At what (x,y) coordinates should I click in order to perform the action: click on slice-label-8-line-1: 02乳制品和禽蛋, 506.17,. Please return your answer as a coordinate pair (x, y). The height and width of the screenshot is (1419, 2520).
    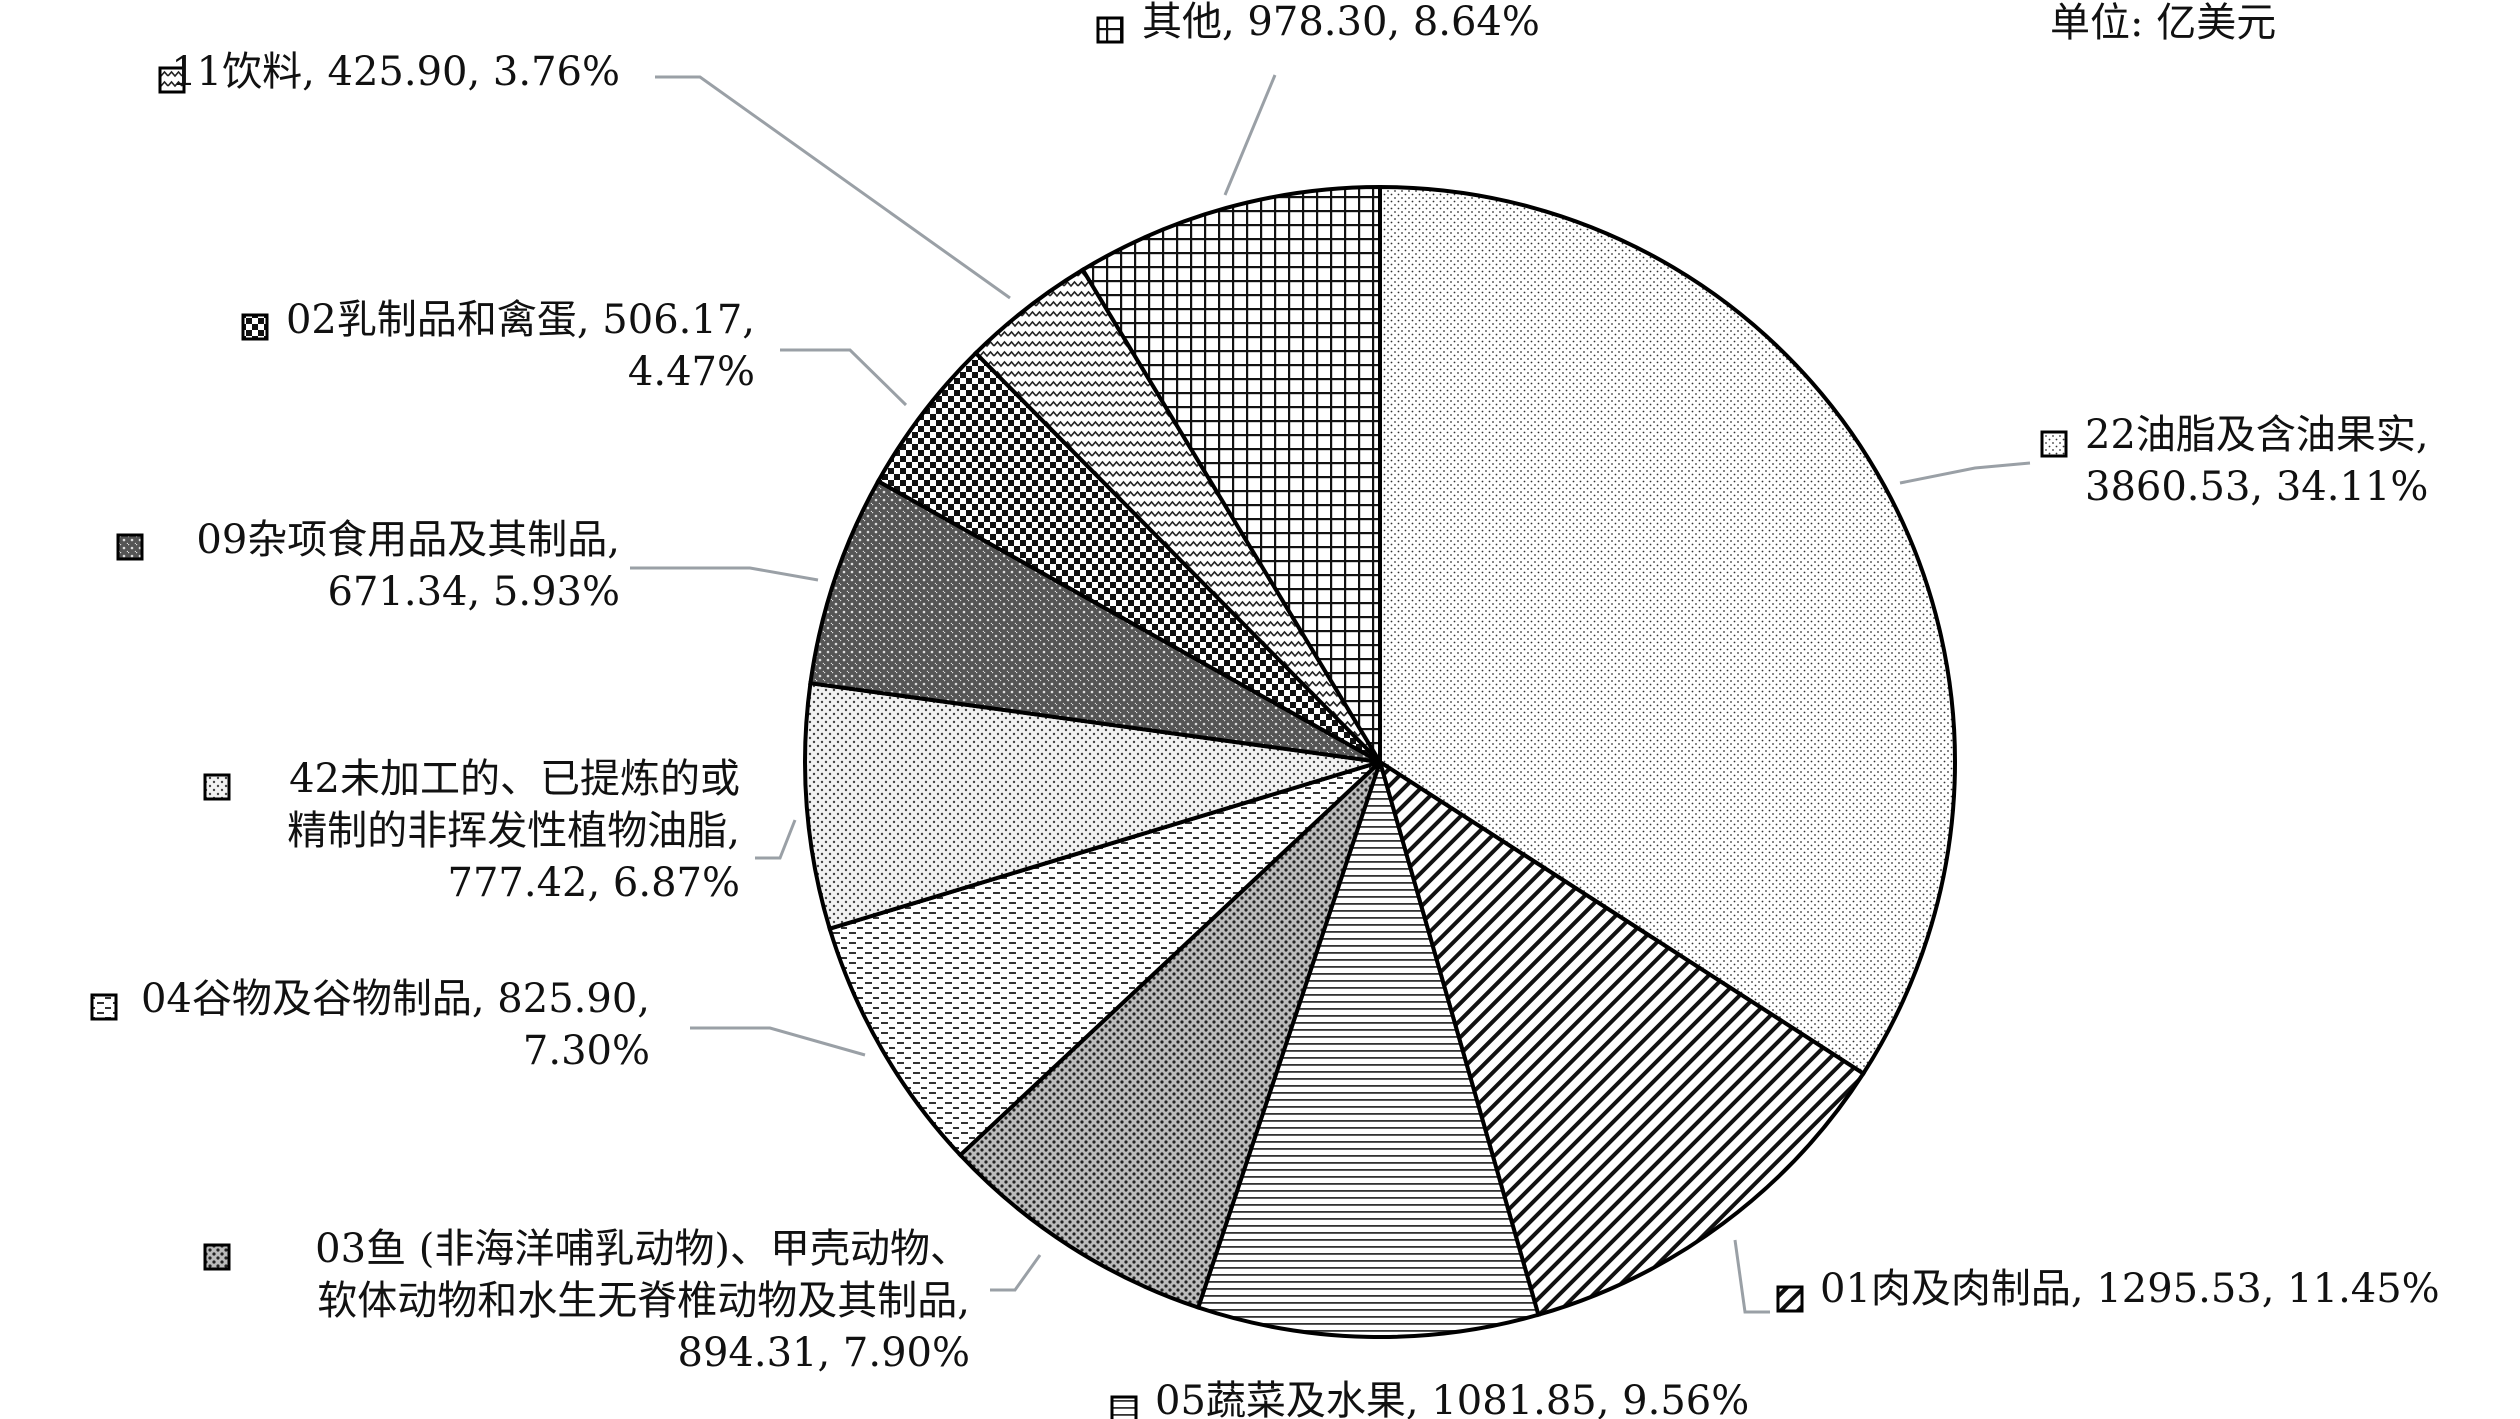
    Looking at the image, I should click on (520, 320).